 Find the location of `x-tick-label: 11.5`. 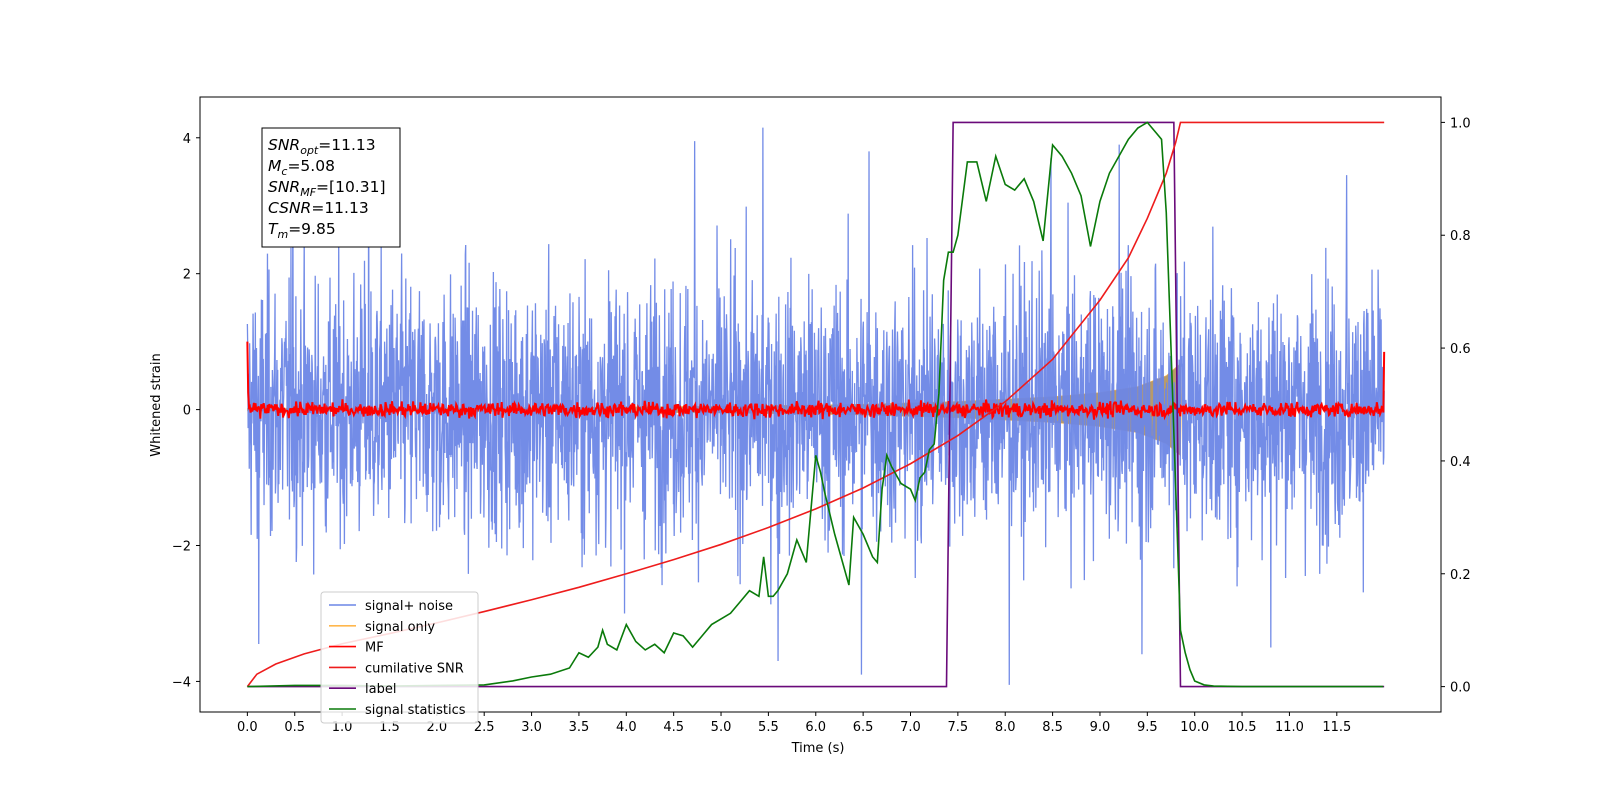

x-tick-label: 11.5 is located at coordinates (1336, 727).